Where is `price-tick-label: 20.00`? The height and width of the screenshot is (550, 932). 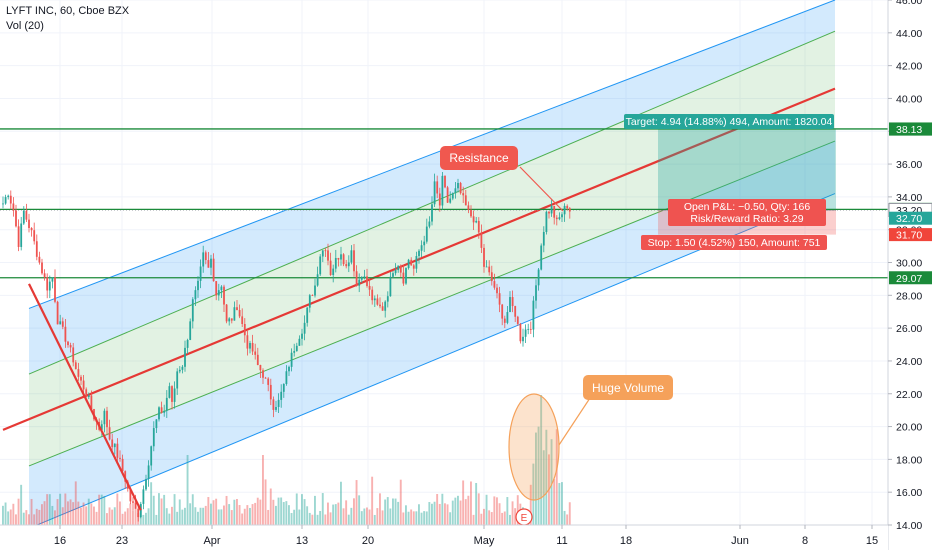
price-tick-label: 20.00 is located at coordinates (909, 428).